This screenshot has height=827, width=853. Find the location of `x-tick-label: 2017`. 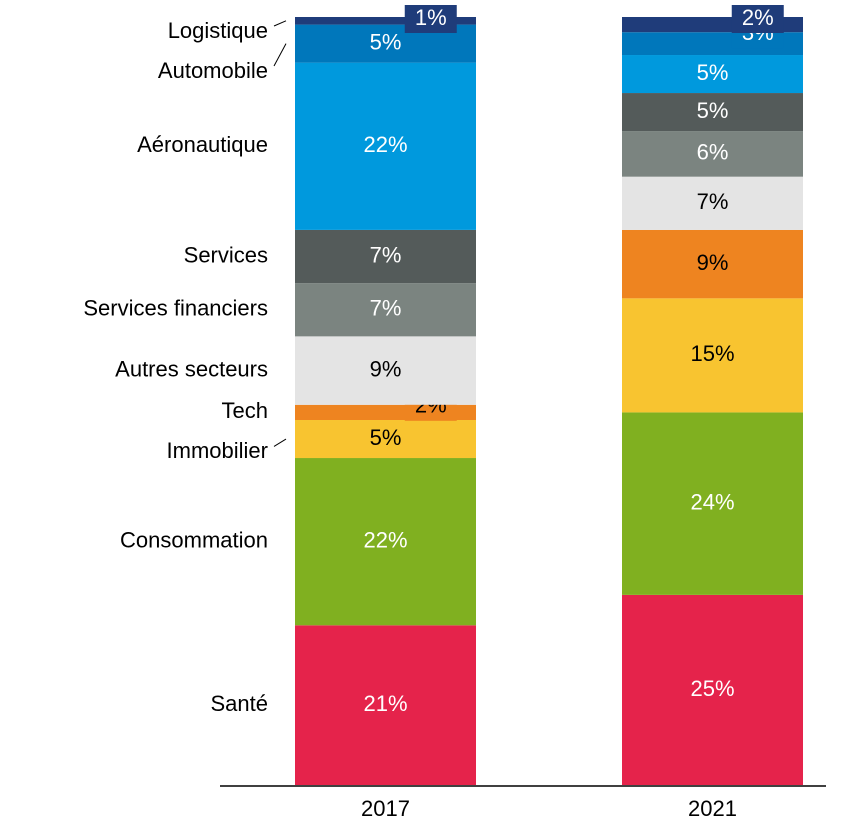

x-tick-label: 2017 is located at coordinates (385, 808).